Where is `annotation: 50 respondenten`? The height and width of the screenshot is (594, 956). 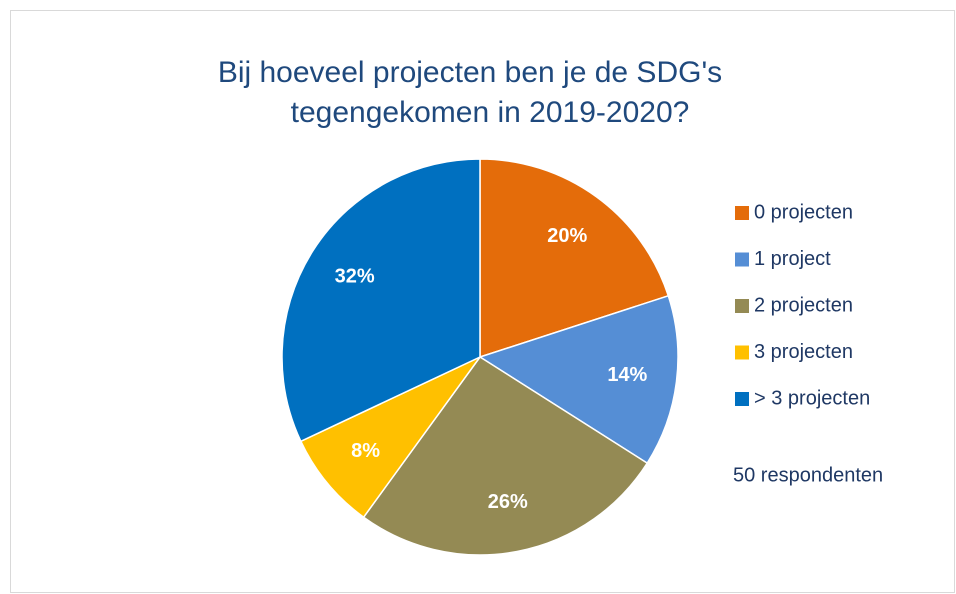
annotation: 50 respondenten is located at coordinates (808, 475).